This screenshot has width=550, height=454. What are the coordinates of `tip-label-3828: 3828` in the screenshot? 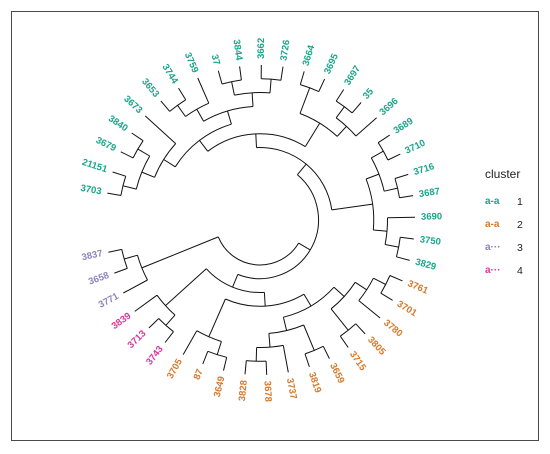 It's located at (243, 391).